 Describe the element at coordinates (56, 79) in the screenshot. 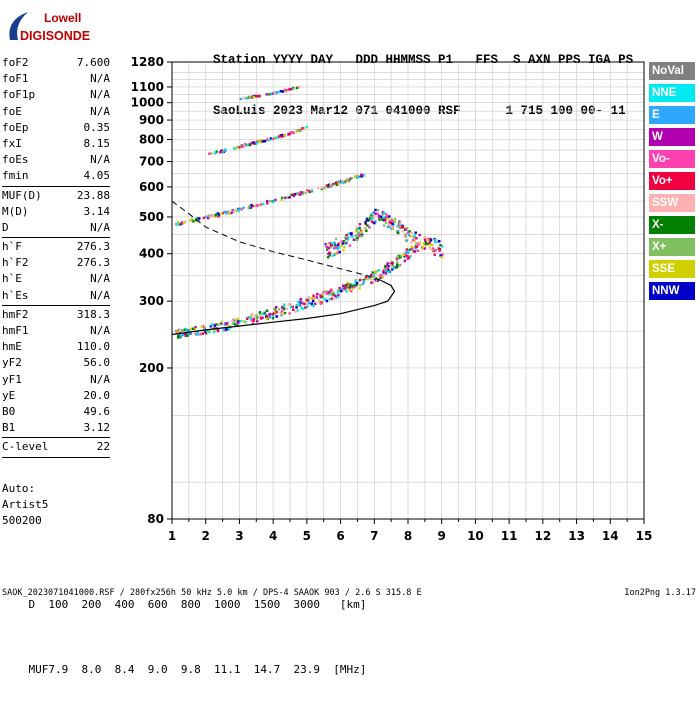

I see `param-row: foF1 N/A` at that location.